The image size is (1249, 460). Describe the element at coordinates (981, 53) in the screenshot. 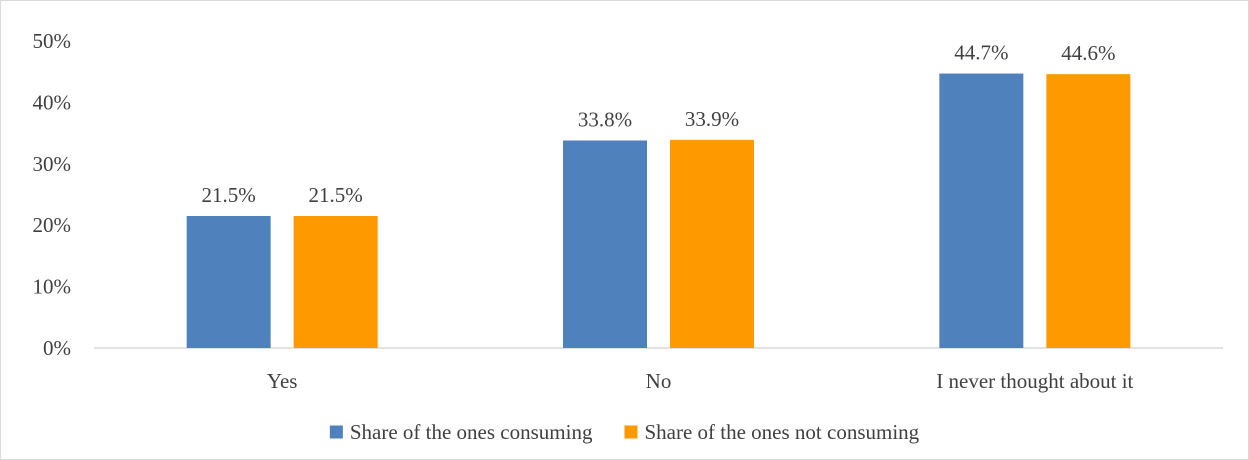

I see `data-label: 44.7%` at that location.